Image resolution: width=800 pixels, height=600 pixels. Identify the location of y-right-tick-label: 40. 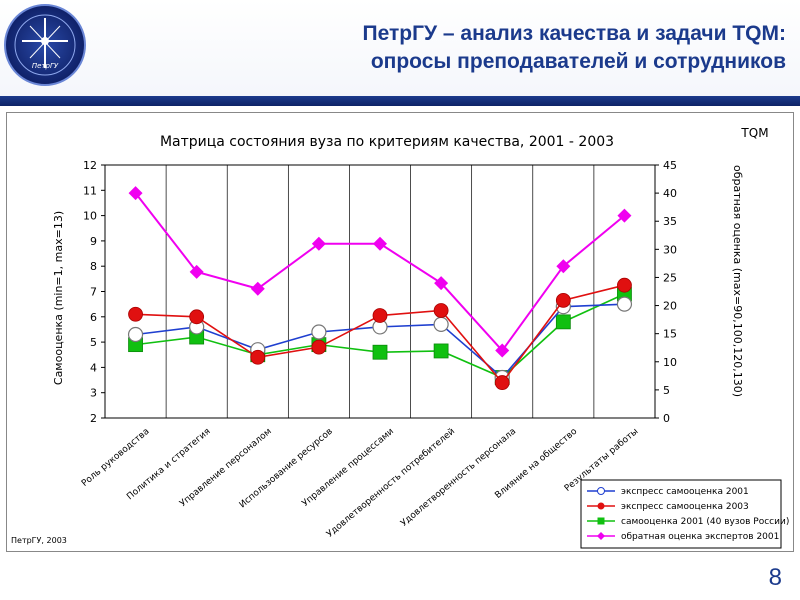
(670, 193).